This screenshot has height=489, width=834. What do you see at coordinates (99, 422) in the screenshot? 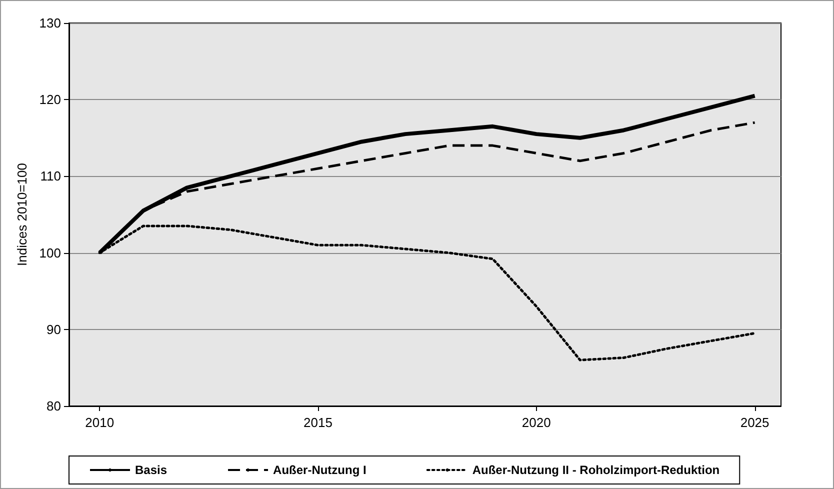
I see `x-tick-label: 2010` at bounding box center [99, 422].